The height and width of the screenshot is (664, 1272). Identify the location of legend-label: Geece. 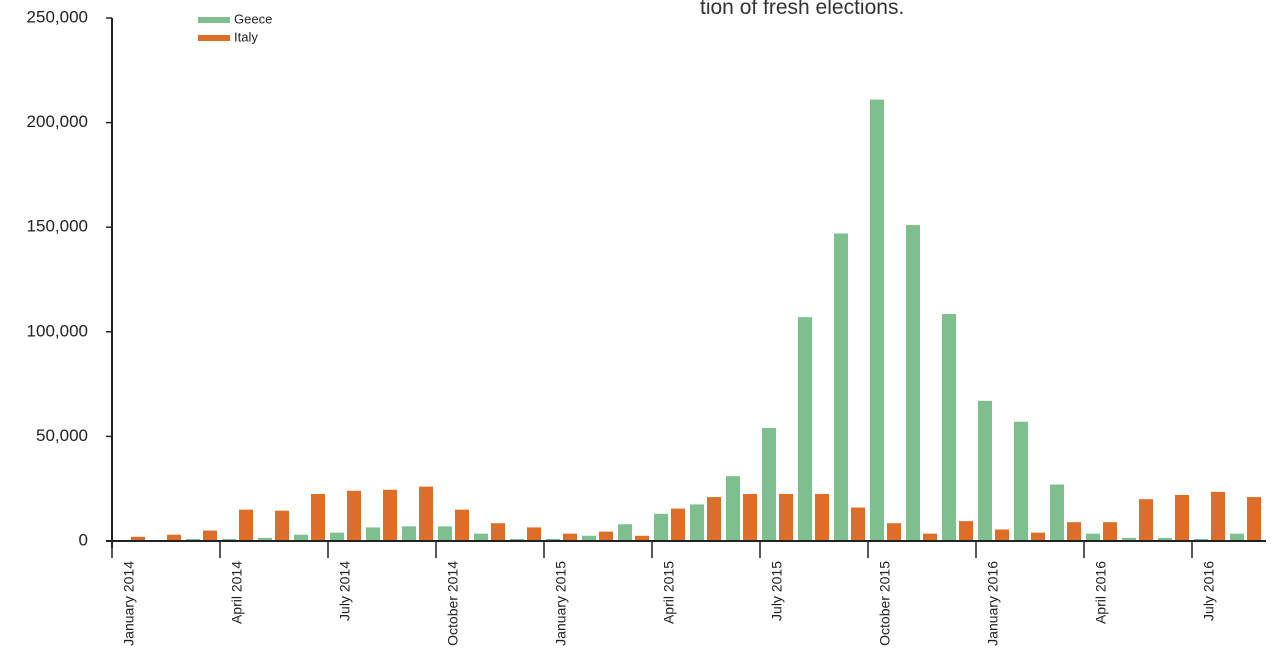
(253, 18).